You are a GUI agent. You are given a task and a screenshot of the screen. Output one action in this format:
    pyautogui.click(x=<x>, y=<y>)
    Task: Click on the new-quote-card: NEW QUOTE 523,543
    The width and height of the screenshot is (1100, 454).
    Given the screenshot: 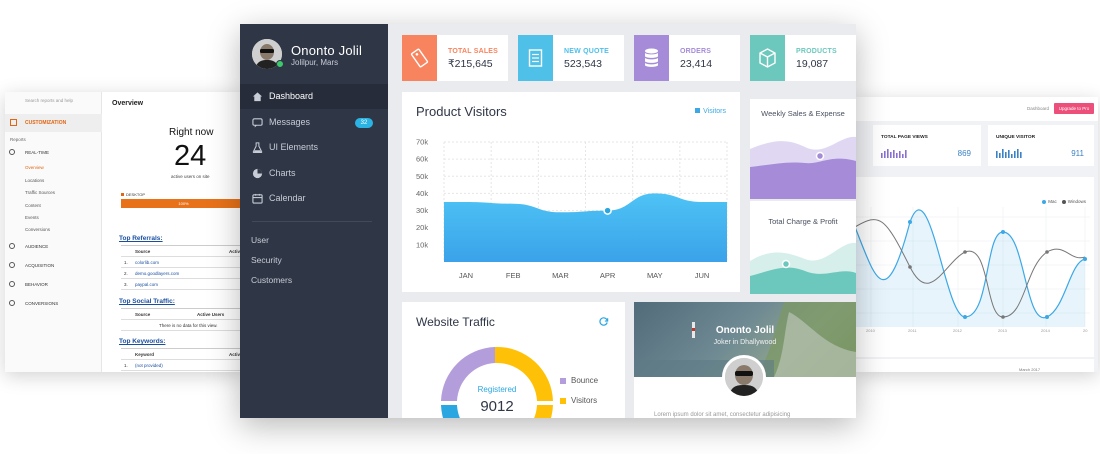 What is the action you would take?
    pyautogui.click(x=571, y=58)
    